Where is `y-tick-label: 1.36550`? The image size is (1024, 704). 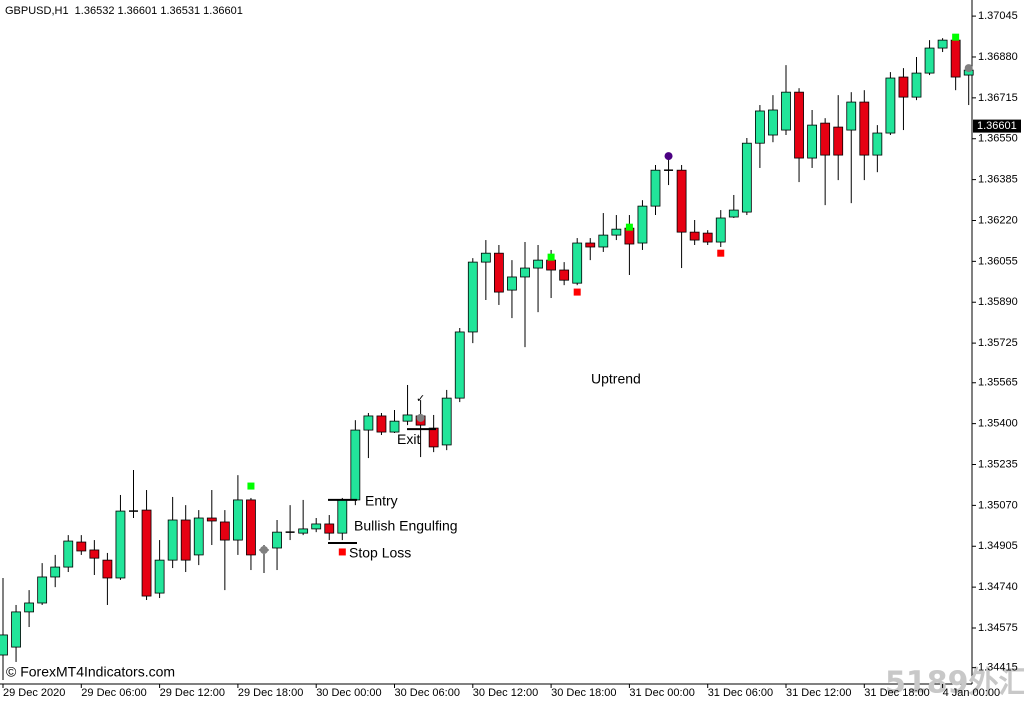
y-tick-label: 1.36550 is located at coordinates (998, 139).